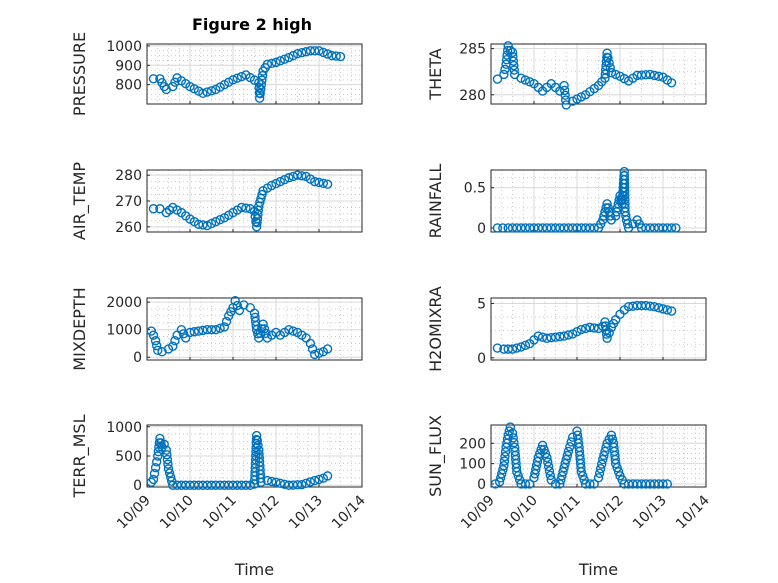 The width and height of the screenshot is (778, 583). What do you see at coordinates (216, 201) in the screenshot?
I see `axes-air_temp: 260 270 280 AIR_TEMP` at bounding box center [216, 201].